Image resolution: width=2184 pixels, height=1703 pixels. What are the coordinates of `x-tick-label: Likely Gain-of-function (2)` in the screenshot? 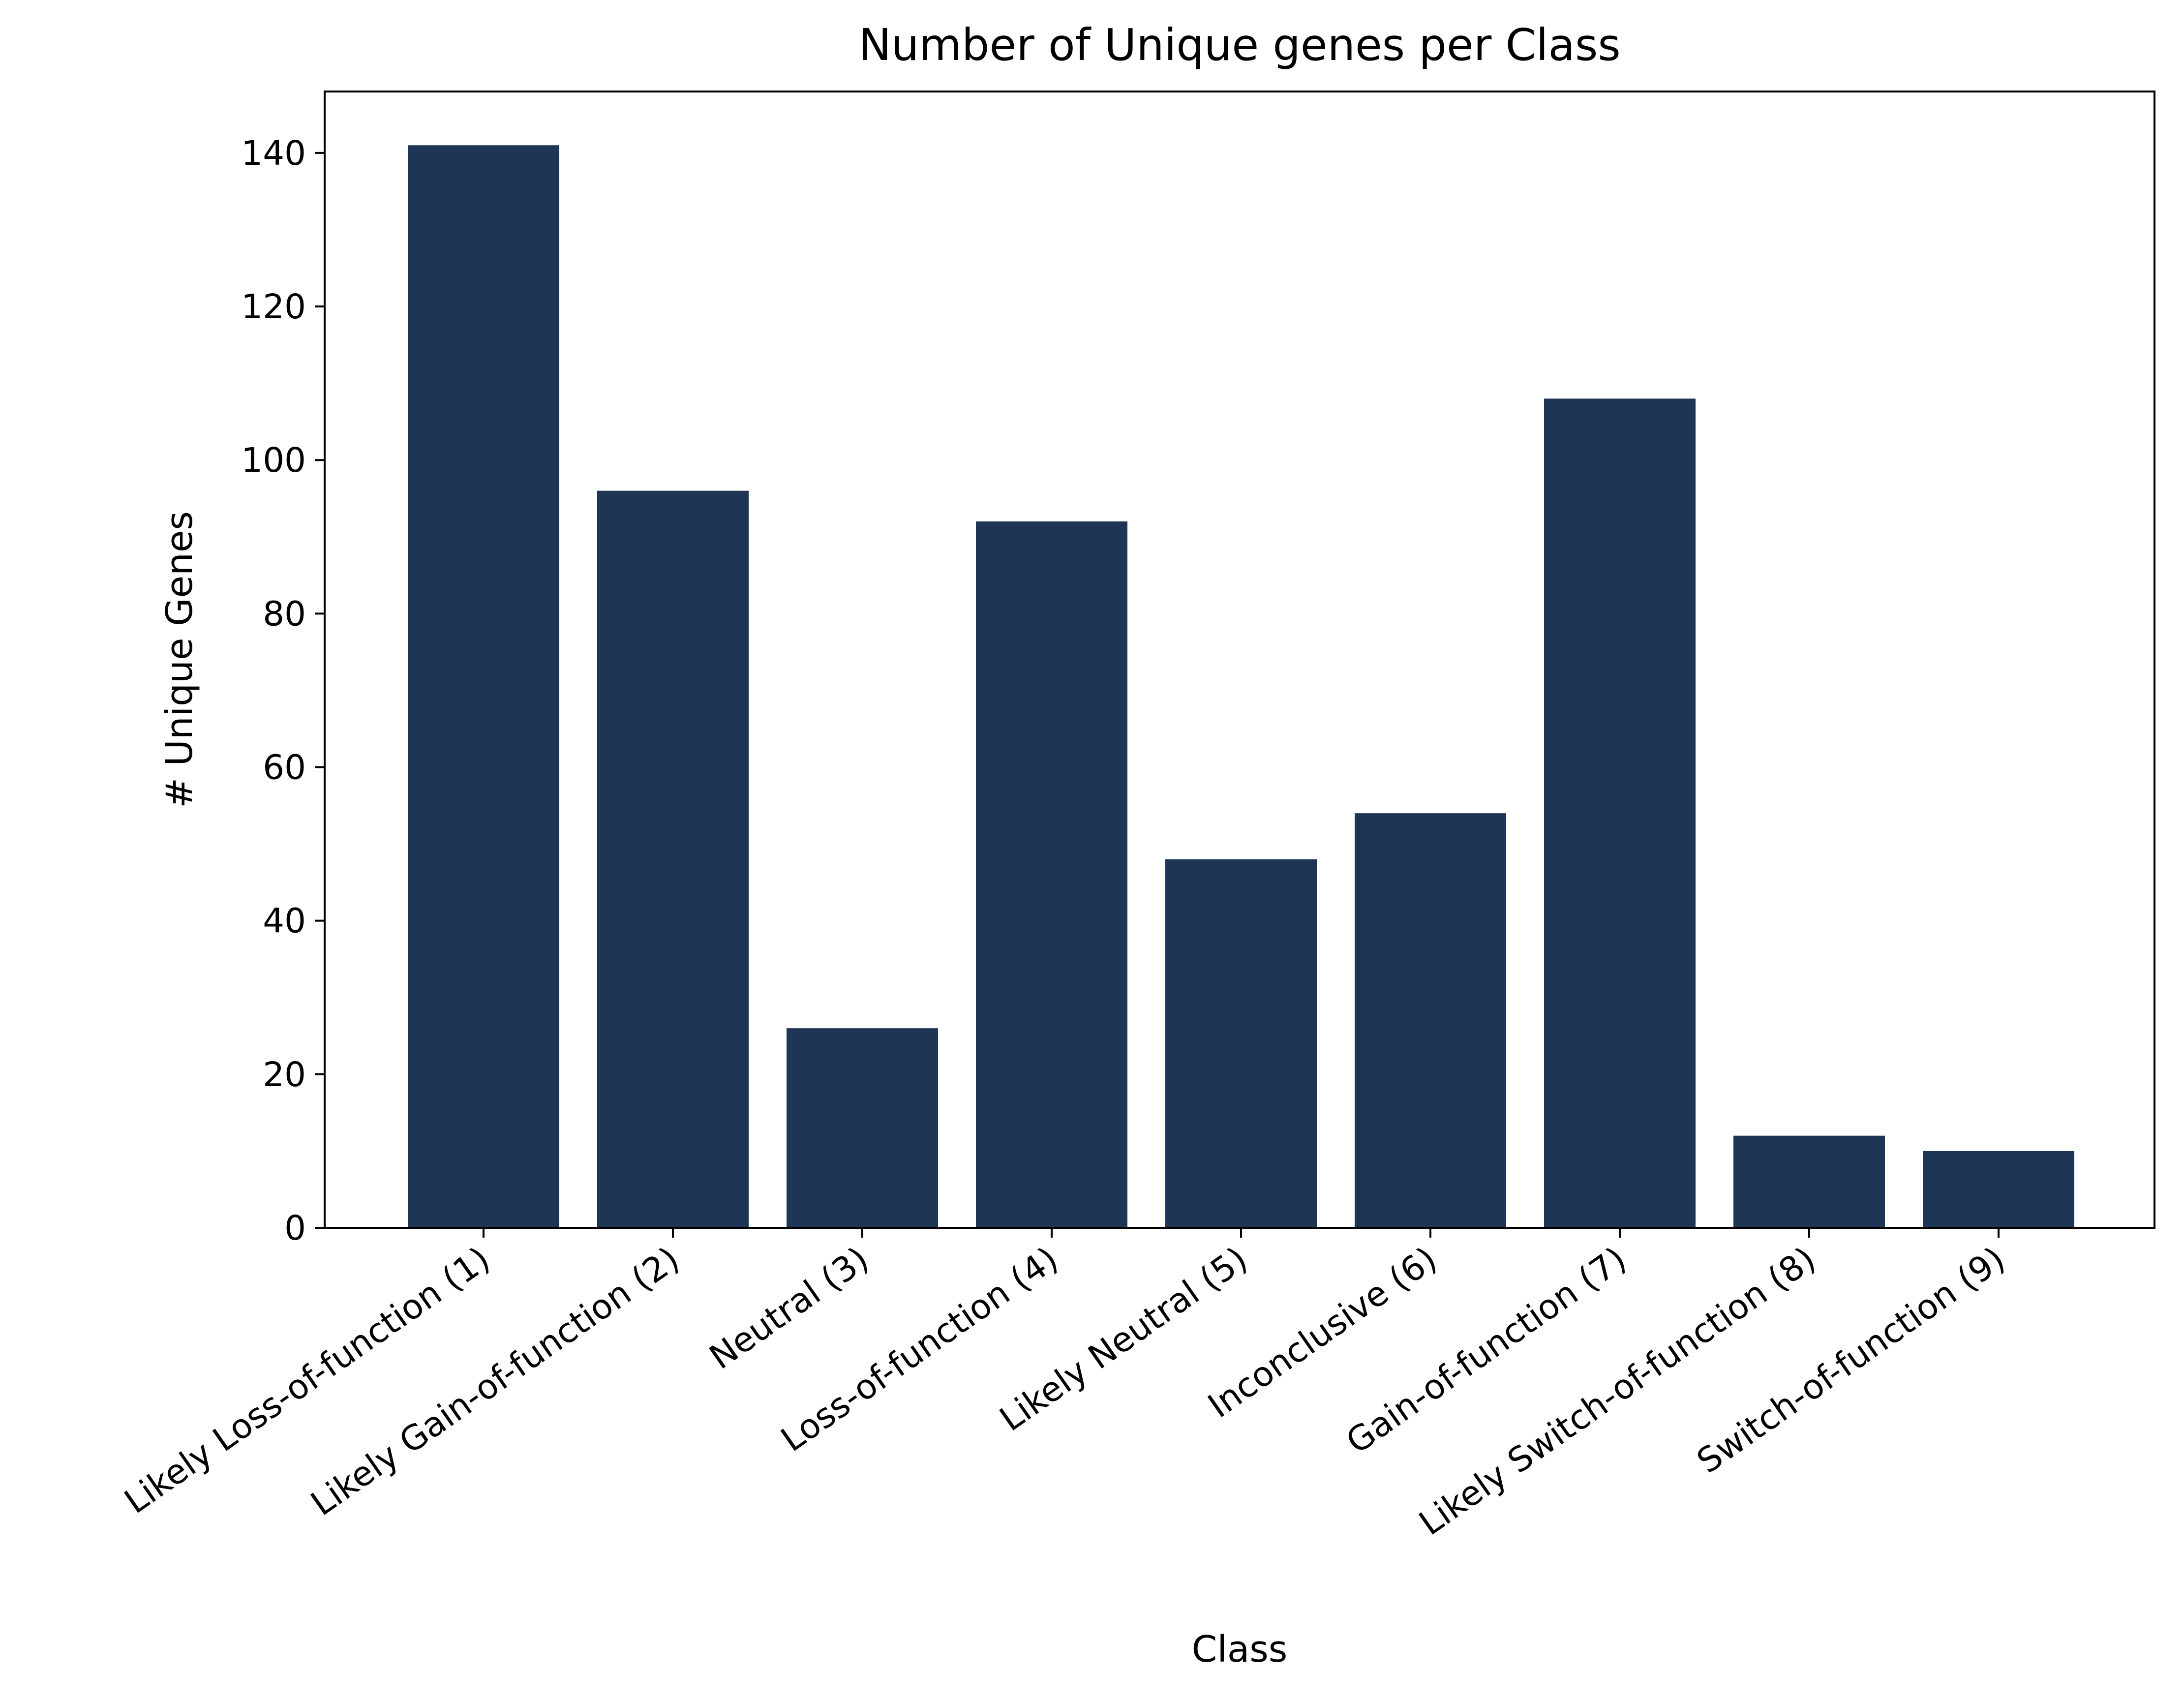 It's located at (495, 1381).